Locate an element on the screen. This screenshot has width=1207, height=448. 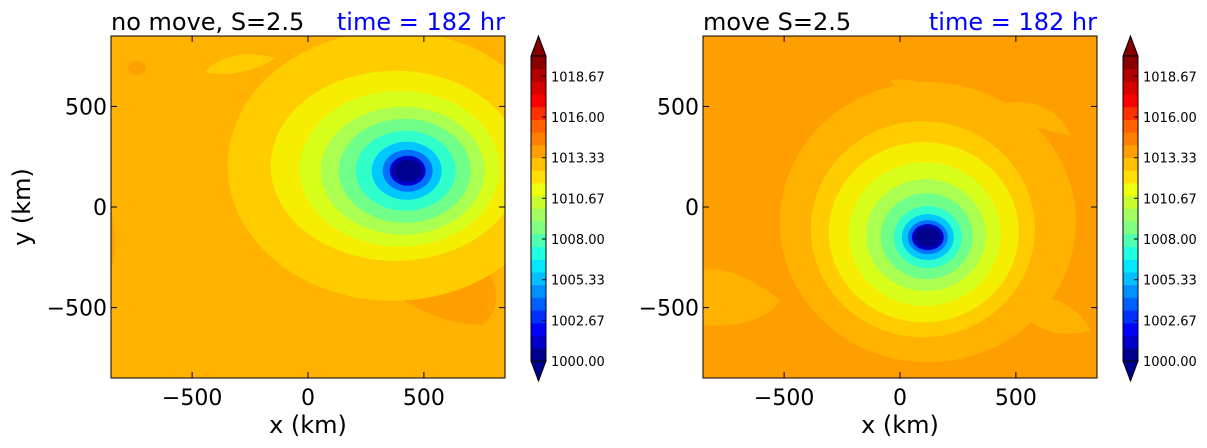
panel-title: no move, S=2.5 is located at coordinates (207, 22).